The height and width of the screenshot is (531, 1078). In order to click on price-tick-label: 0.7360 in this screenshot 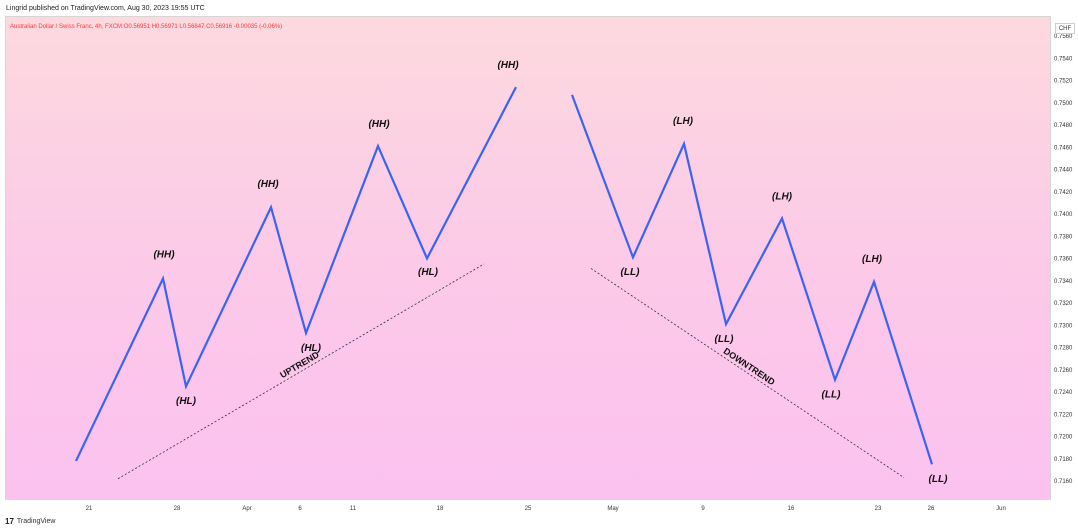, I will do `click(1063, 260)`.